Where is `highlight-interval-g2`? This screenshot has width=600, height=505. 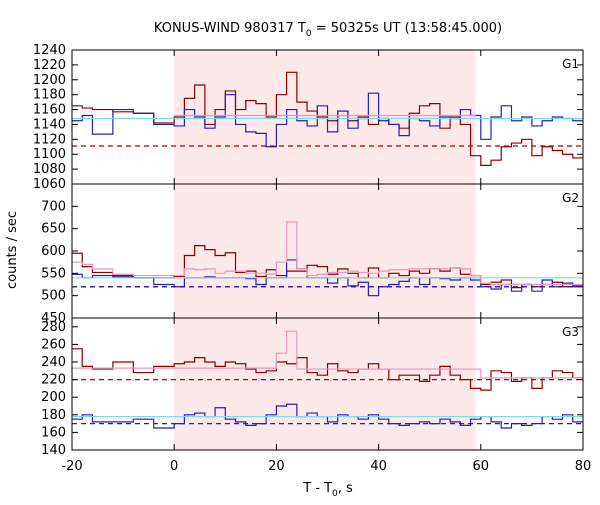
highlight-interval-g2 is located at coordinates (325, 251).